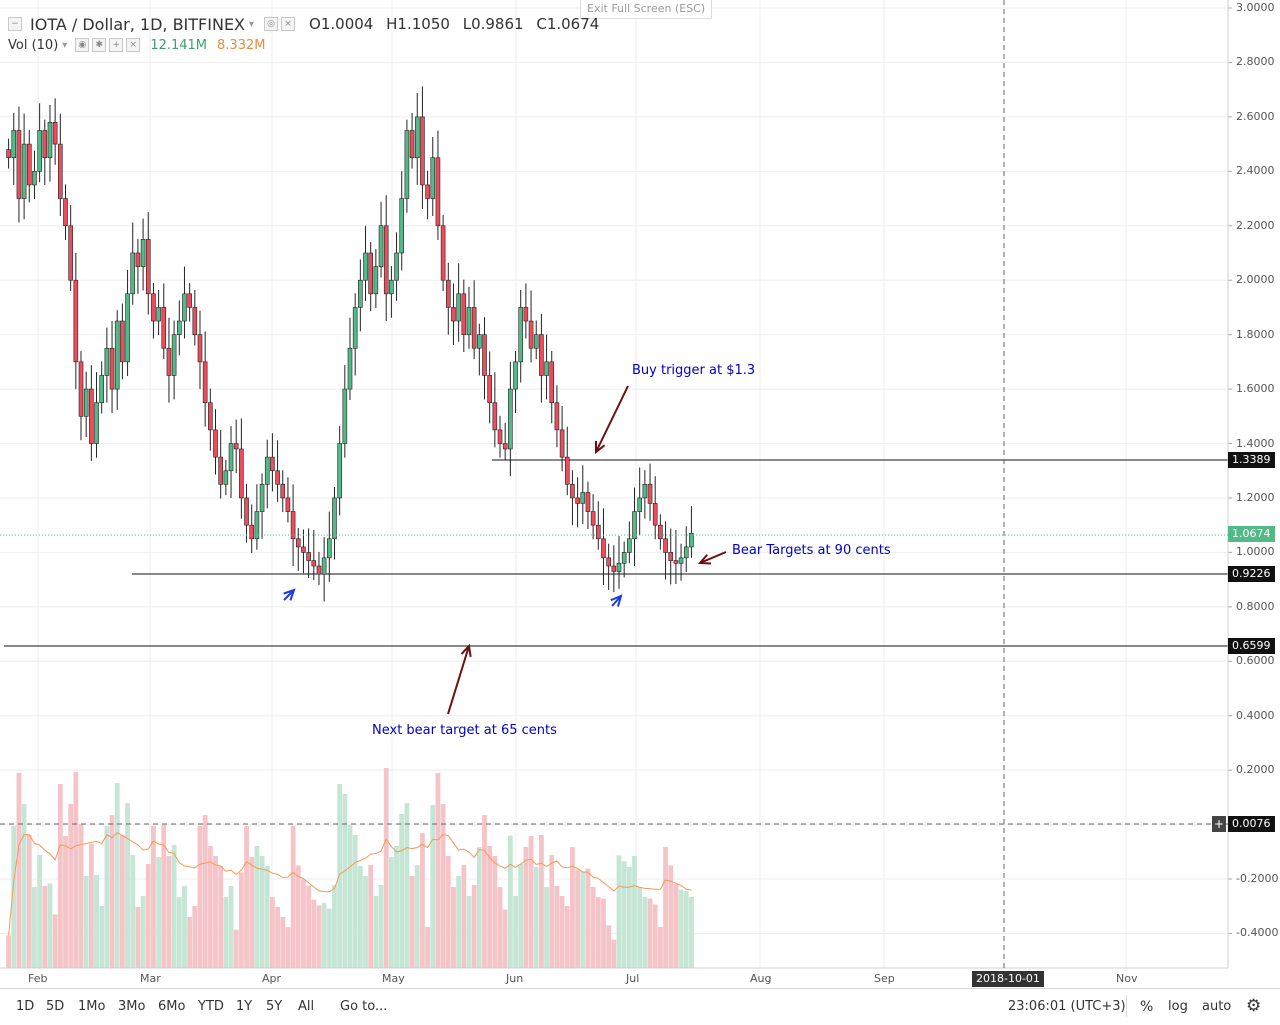 This screenshot has width=1280, height=1025. I want to click on price-tick-label: 0.2000, so click(1255, 770).